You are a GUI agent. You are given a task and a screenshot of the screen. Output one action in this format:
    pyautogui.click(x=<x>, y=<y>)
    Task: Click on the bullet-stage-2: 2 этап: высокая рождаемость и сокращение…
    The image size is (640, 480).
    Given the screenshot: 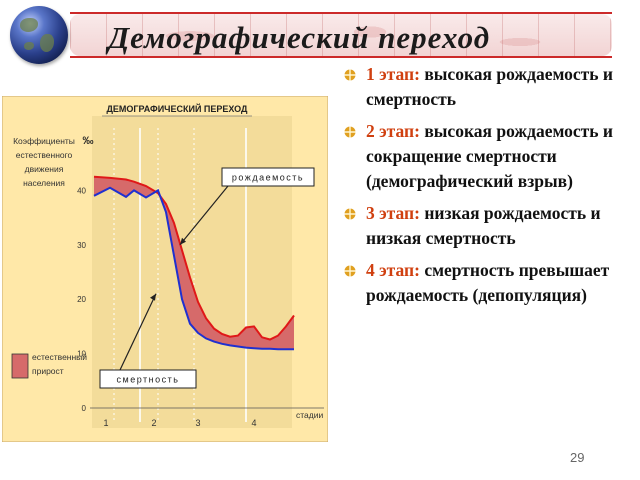 What is the action you would take?
    pyautogui.click(x=487, y=156)
    